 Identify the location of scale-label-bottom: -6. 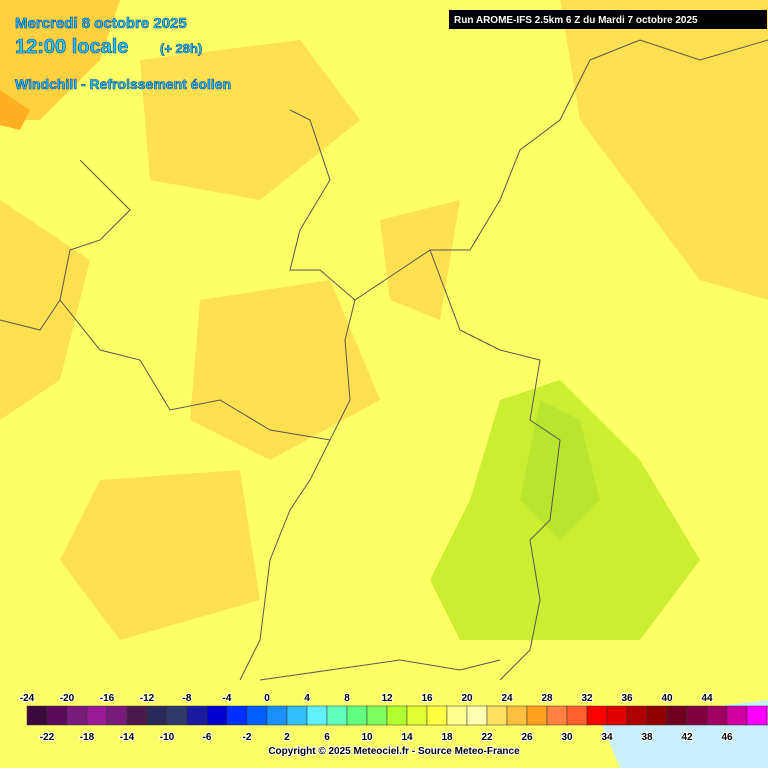
(207, 737).